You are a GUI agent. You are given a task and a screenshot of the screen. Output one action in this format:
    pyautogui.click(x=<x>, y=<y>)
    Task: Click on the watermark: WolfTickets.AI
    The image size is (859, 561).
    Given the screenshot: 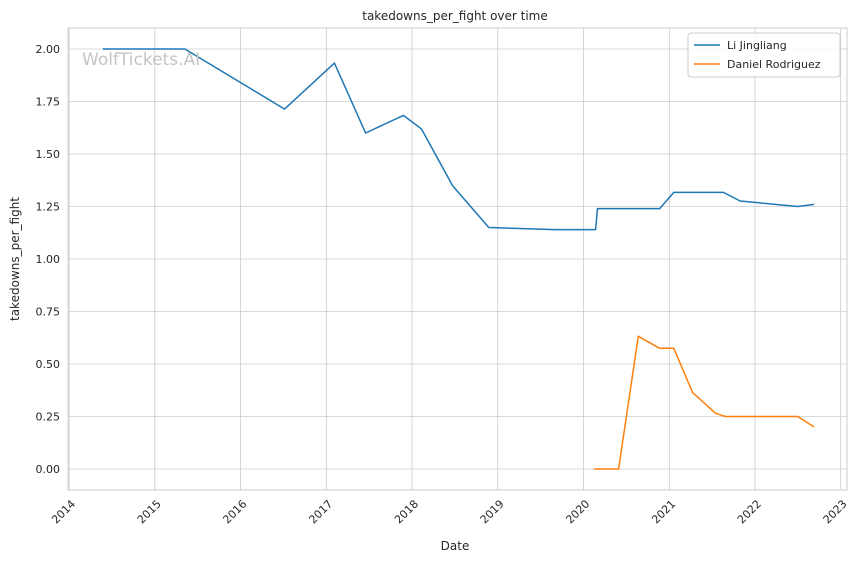 What is the action you would take?
    pyautogui.click(x=141, y=60)
    